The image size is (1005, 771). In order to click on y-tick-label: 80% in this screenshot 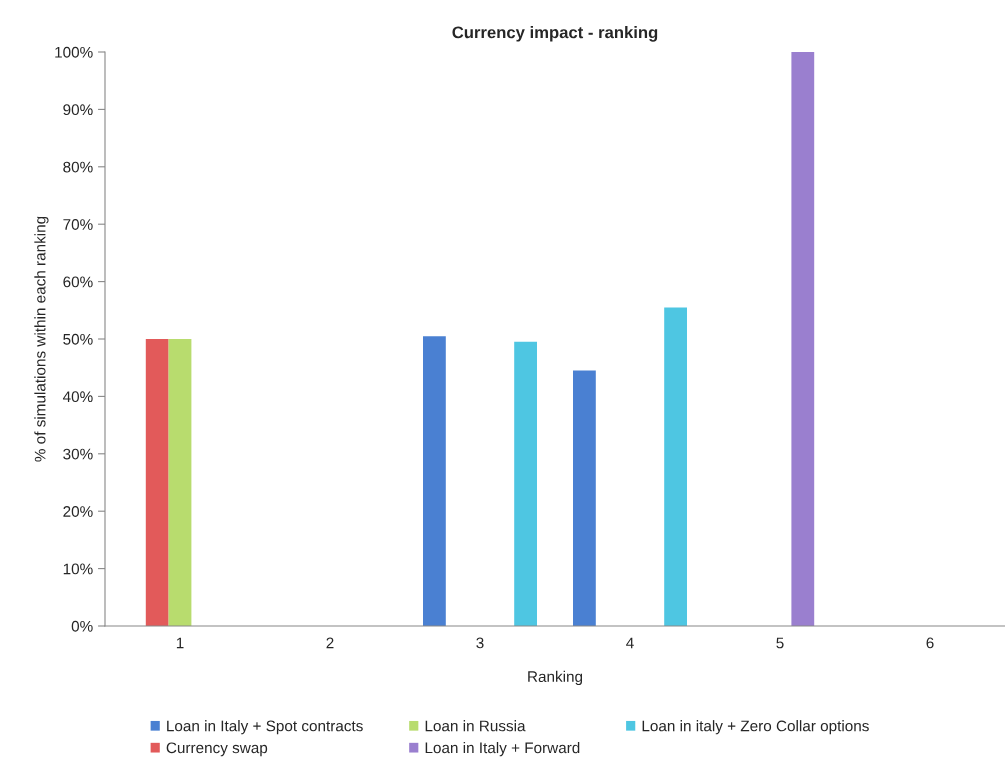, I will do `click(78, 167)`.